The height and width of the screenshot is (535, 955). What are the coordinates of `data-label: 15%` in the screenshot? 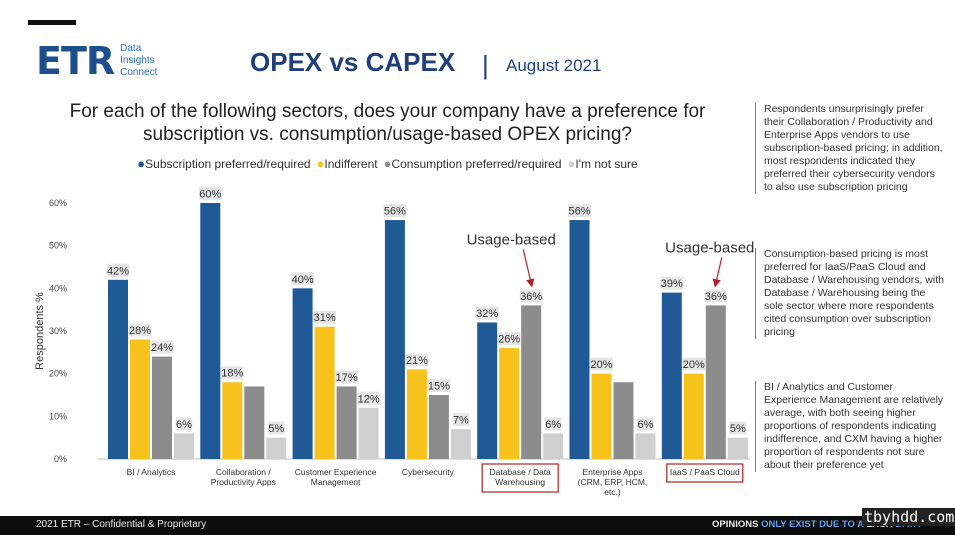 It's located at (439, 387).